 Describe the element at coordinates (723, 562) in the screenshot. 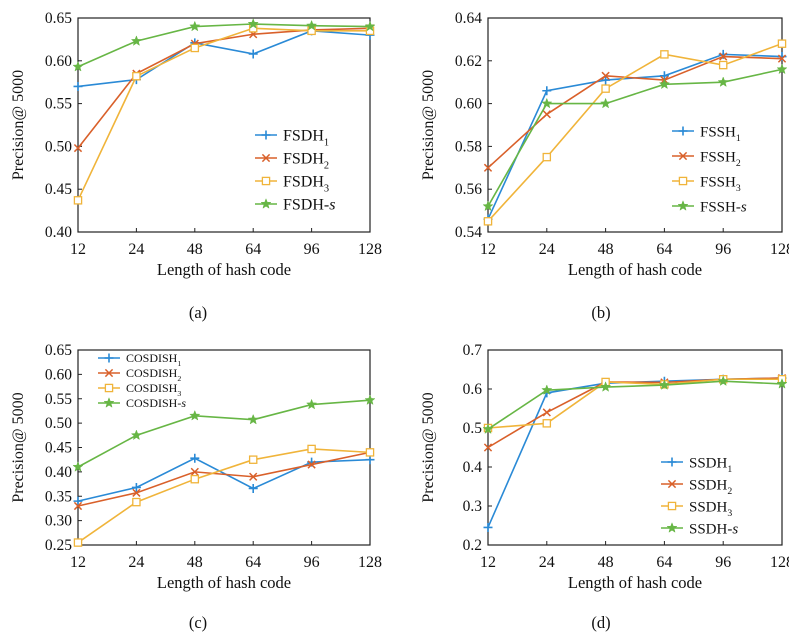

I see `x-tick-label: 96` at that location.